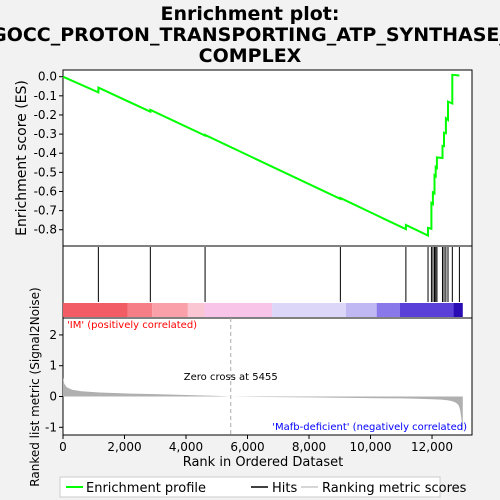 The image size is (500, 500). I want to click on legend-metric-label: Ranking metric scores, so click(394, 488).